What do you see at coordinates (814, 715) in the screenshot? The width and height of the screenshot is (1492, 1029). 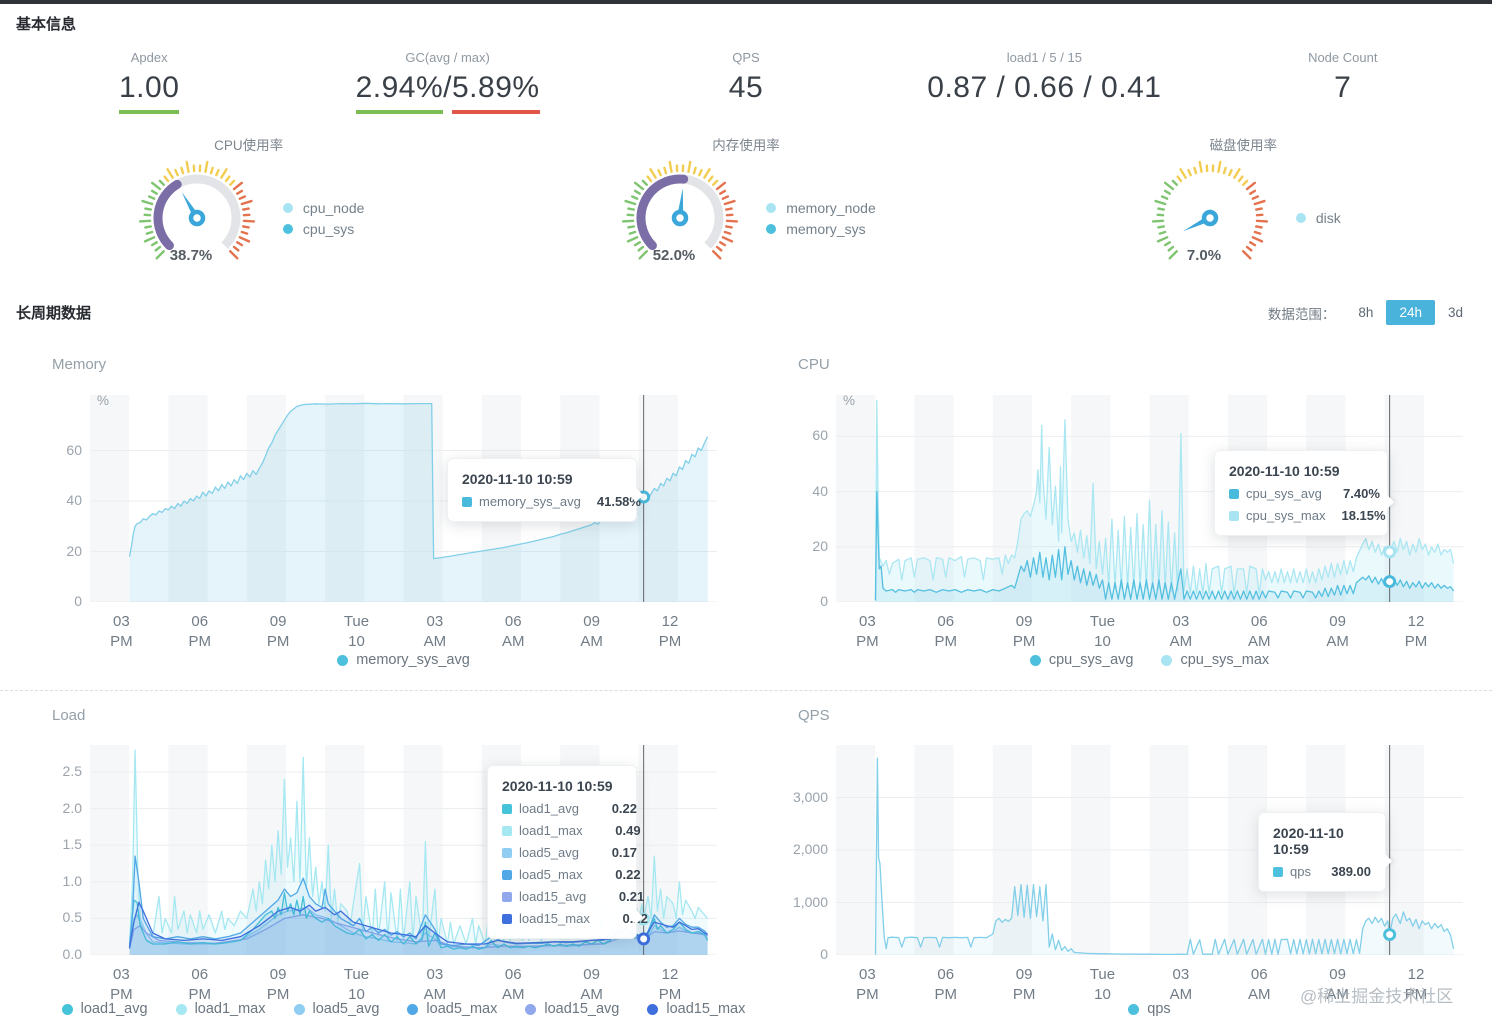 I see `chart-title: QPS` at bounding box center [814, 715].